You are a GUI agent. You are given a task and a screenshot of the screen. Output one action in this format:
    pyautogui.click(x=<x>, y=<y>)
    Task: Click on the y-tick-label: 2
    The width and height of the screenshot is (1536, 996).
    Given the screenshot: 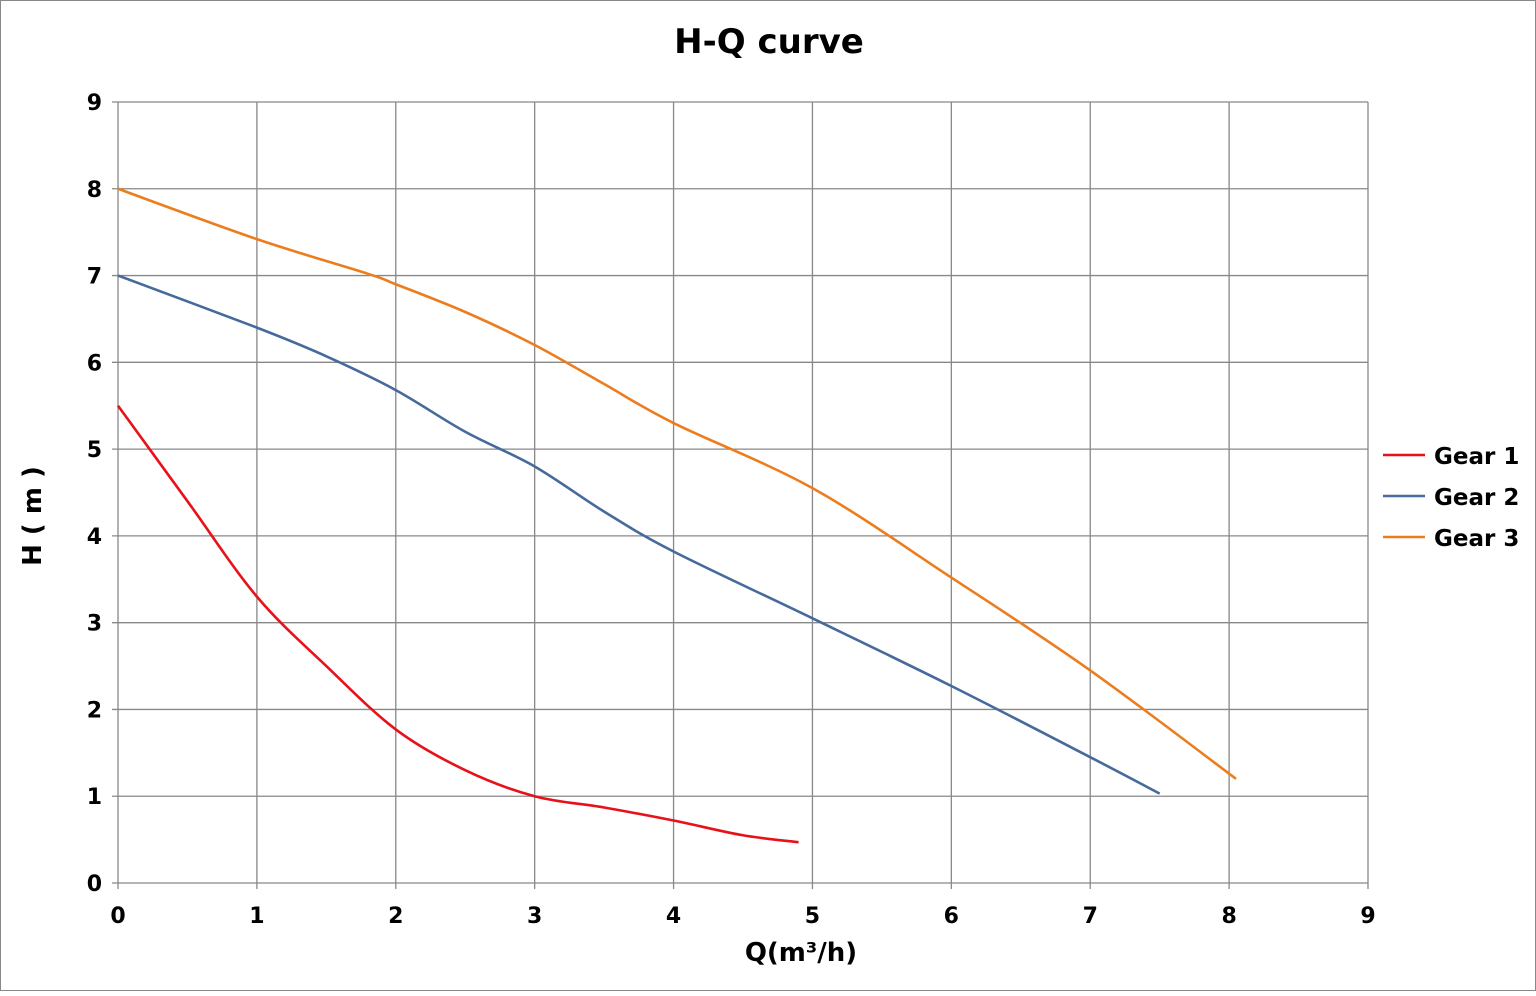 What is the action you would take?
    pyautogui.click(x=94, y=710)
    